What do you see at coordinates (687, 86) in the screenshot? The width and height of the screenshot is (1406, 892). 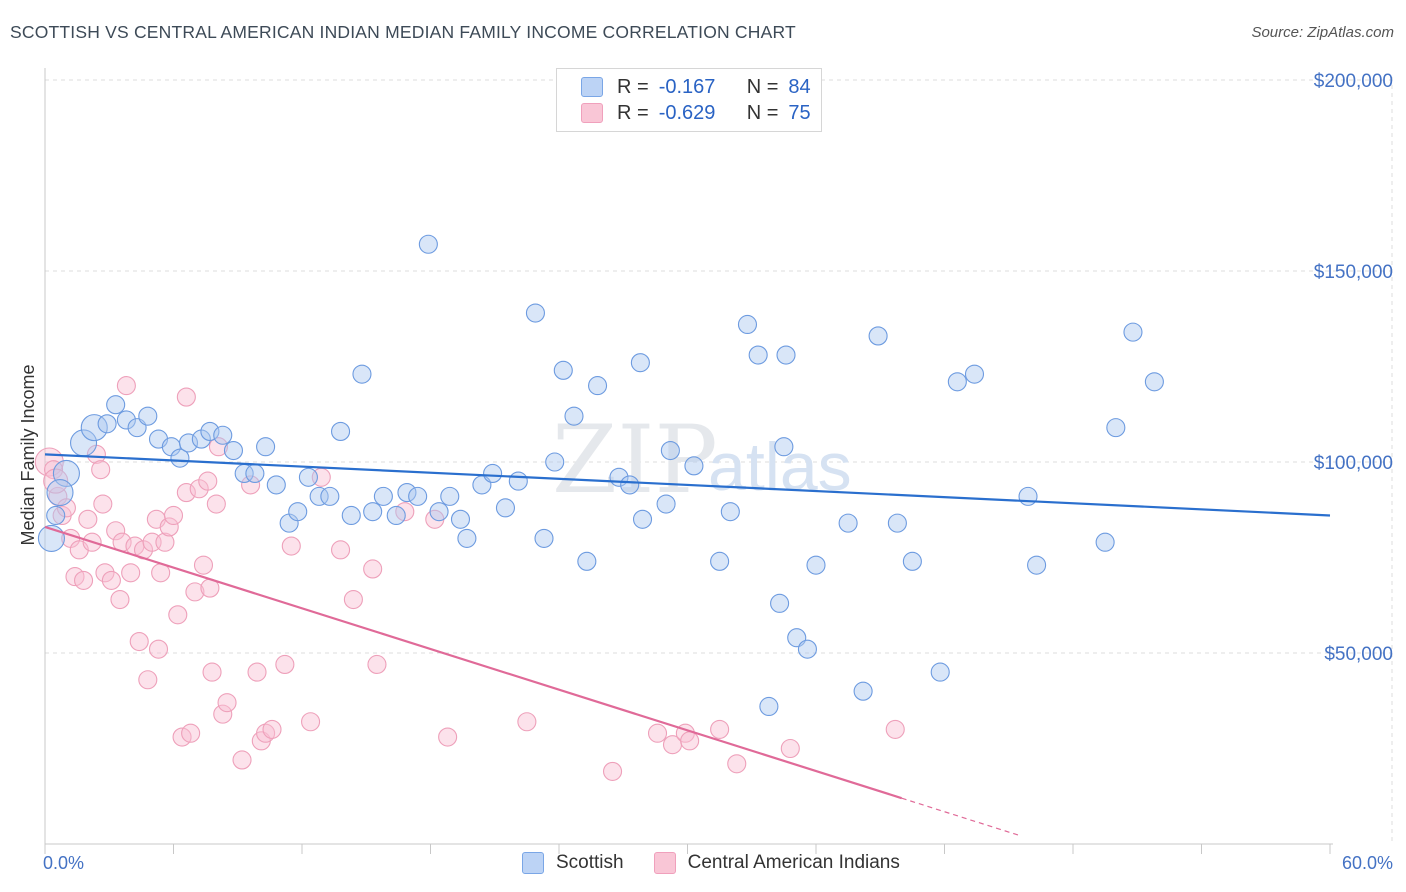 I see `r-value: -0.167` at bounding box center [687, 86].